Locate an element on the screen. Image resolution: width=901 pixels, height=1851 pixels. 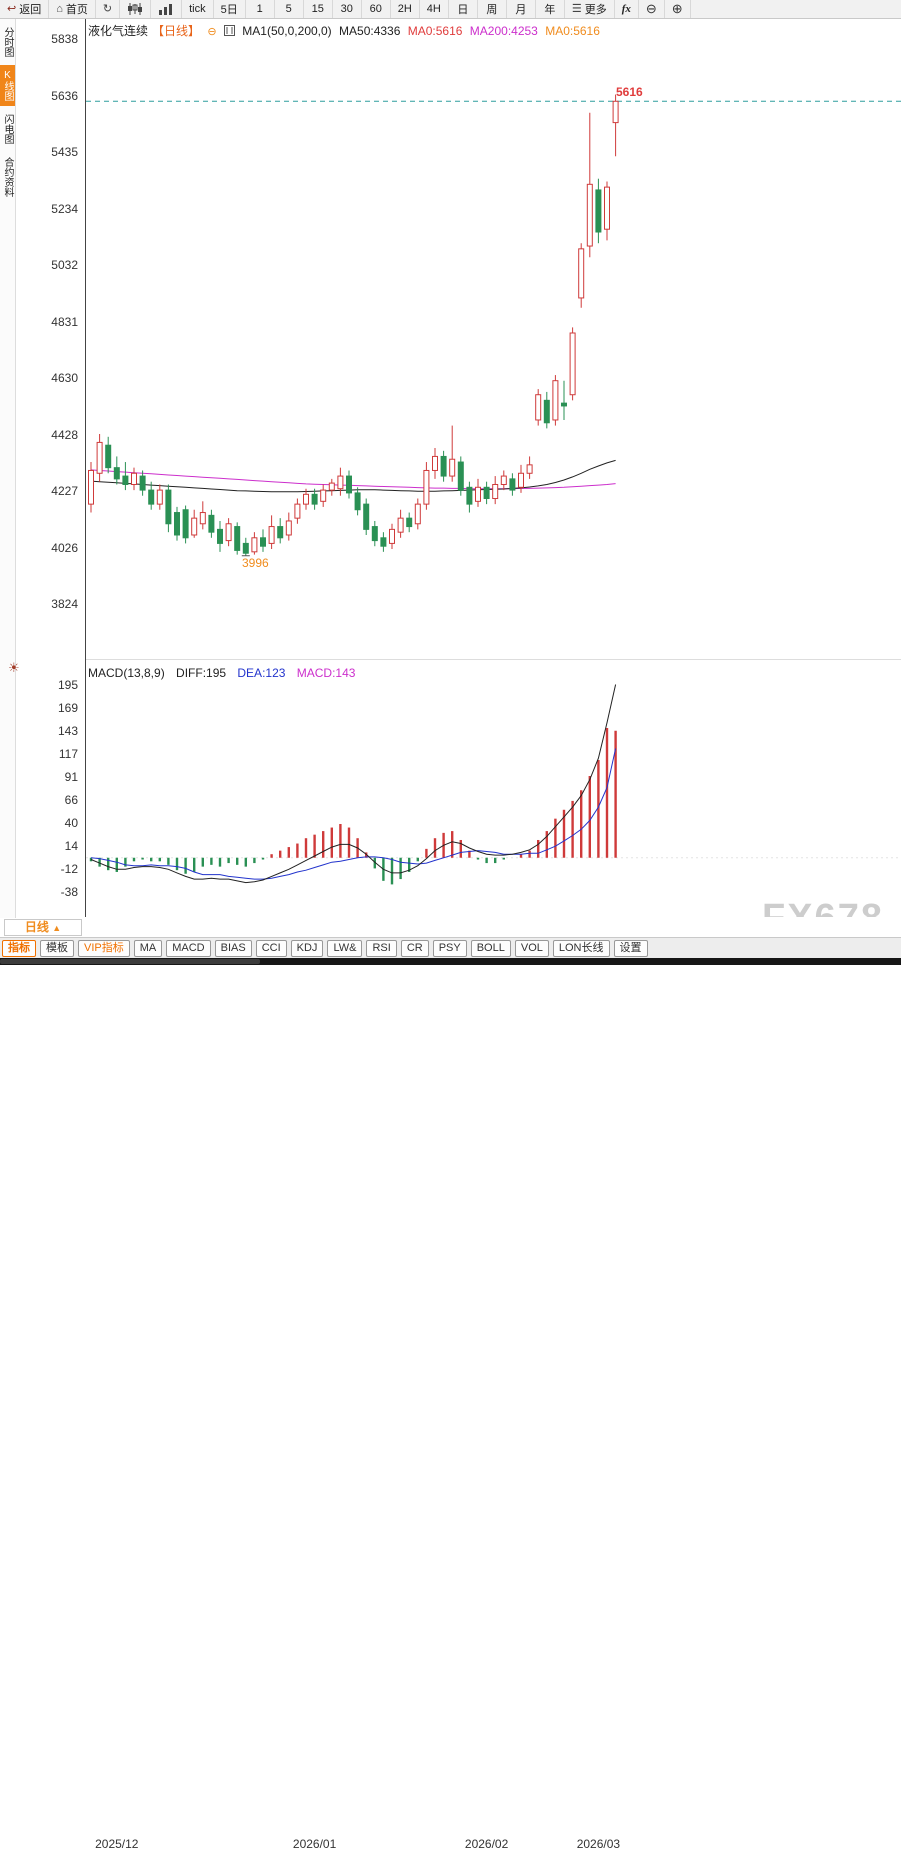
volume-chart-type-button is located at coordinates (167, 9).